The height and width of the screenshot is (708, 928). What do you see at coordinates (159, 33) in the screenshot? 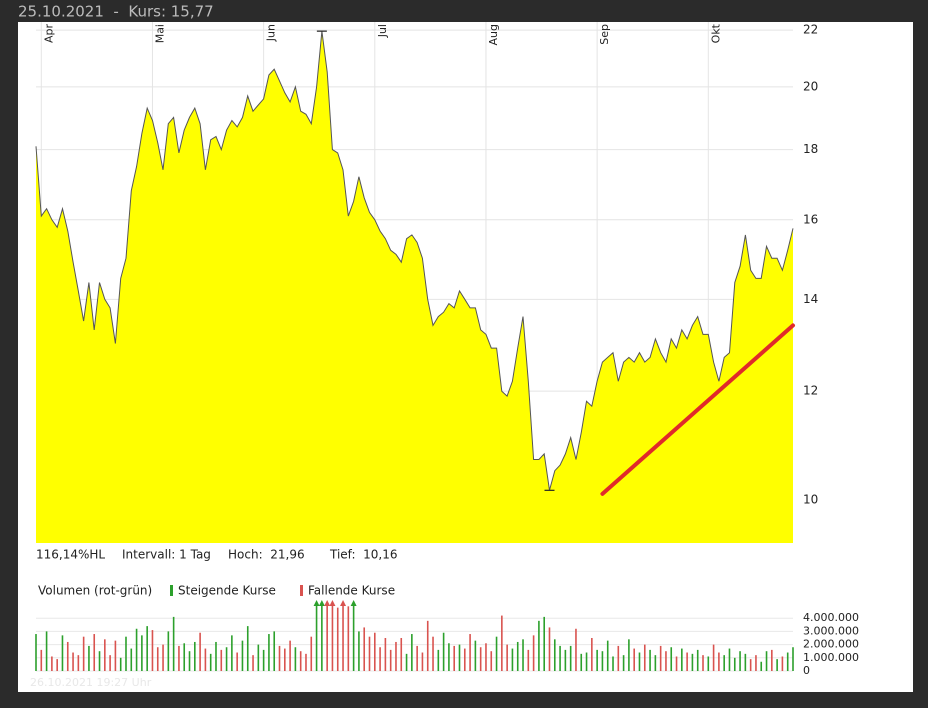
I see `x-tick-label: Mai` at bounding box center [159, 33].